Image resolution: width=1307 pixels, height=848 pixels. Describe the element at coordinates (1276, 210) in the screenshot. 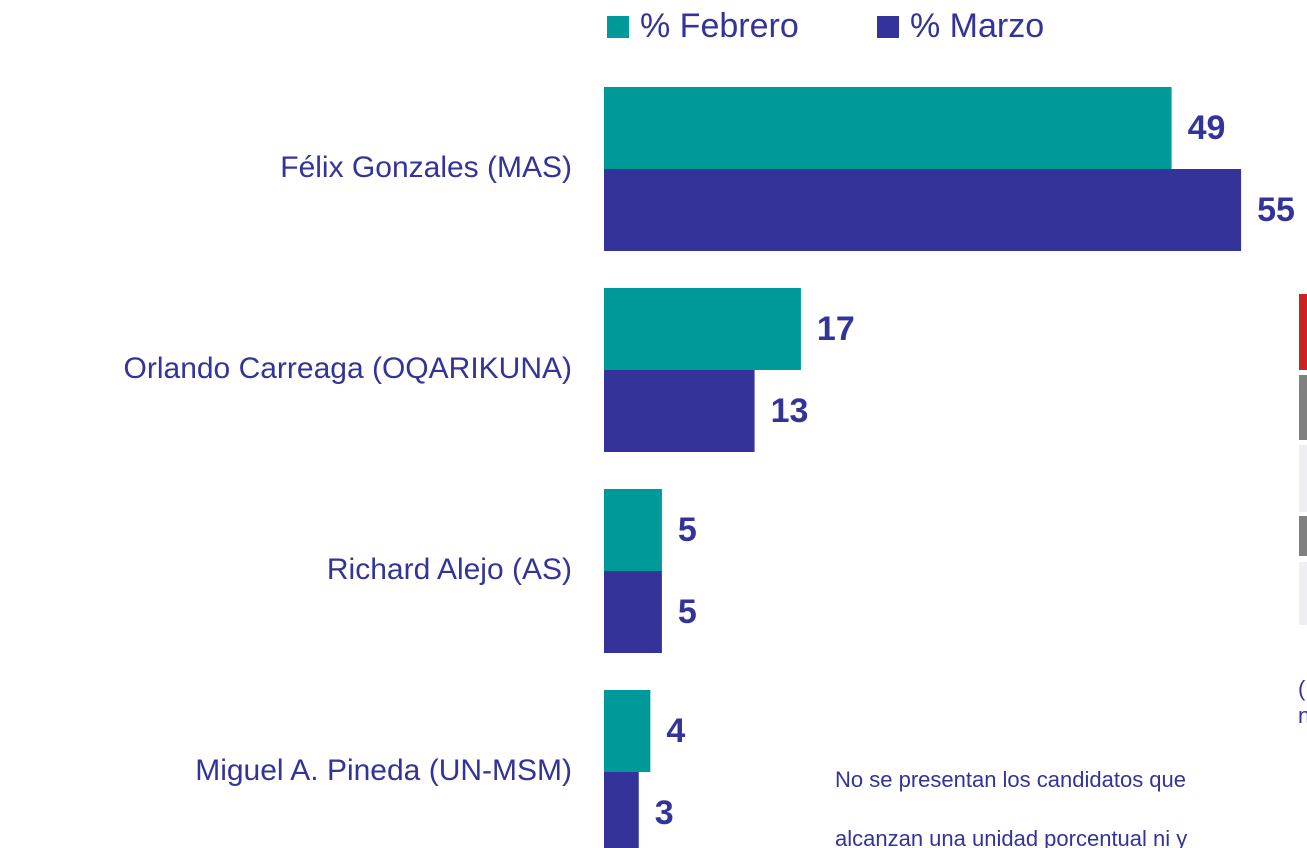

I see `value-label: 55` at that location.